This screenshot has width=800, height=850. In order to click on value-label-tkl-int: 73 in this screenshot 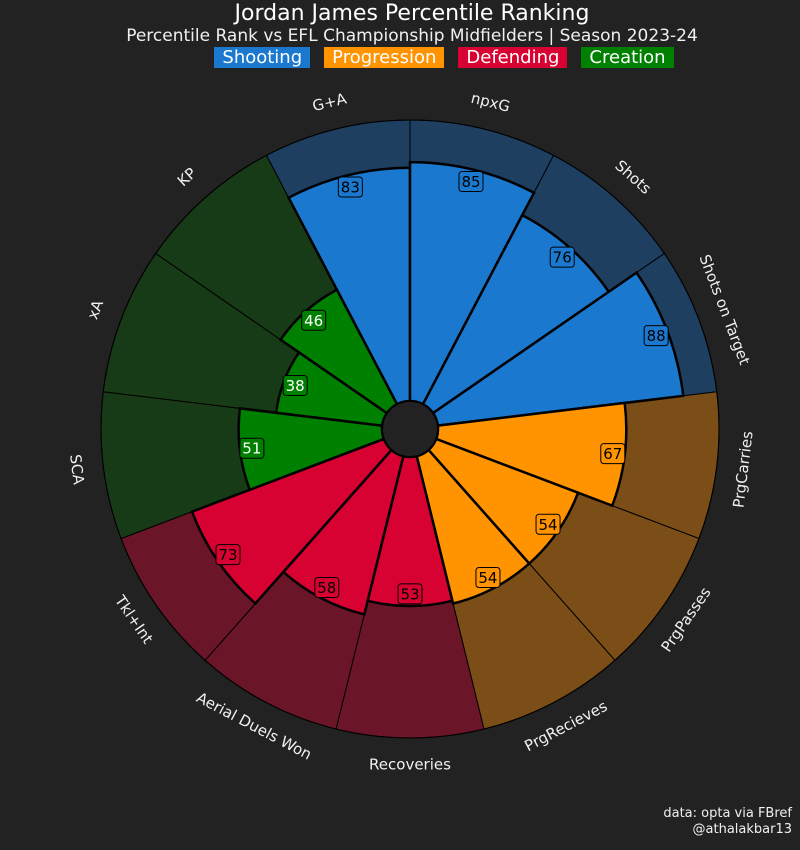, I will do `click(228, 555)`.